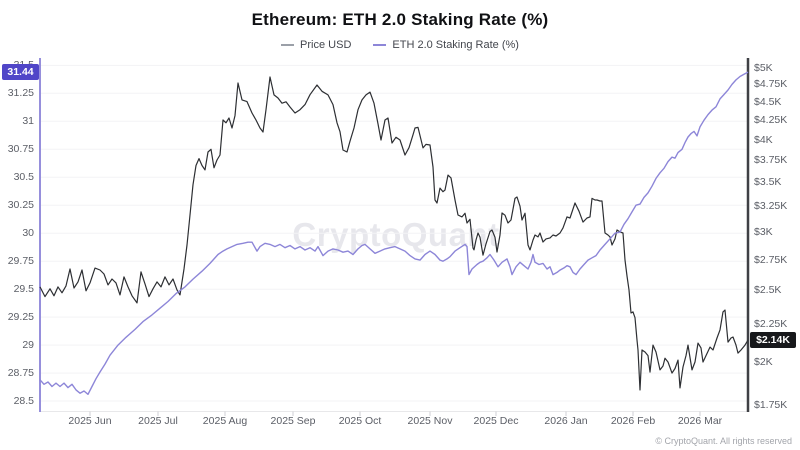  Describe the element at coordinates (763, 68) in the screenshot. I see `y-axis-label-right: $5K` at that location.